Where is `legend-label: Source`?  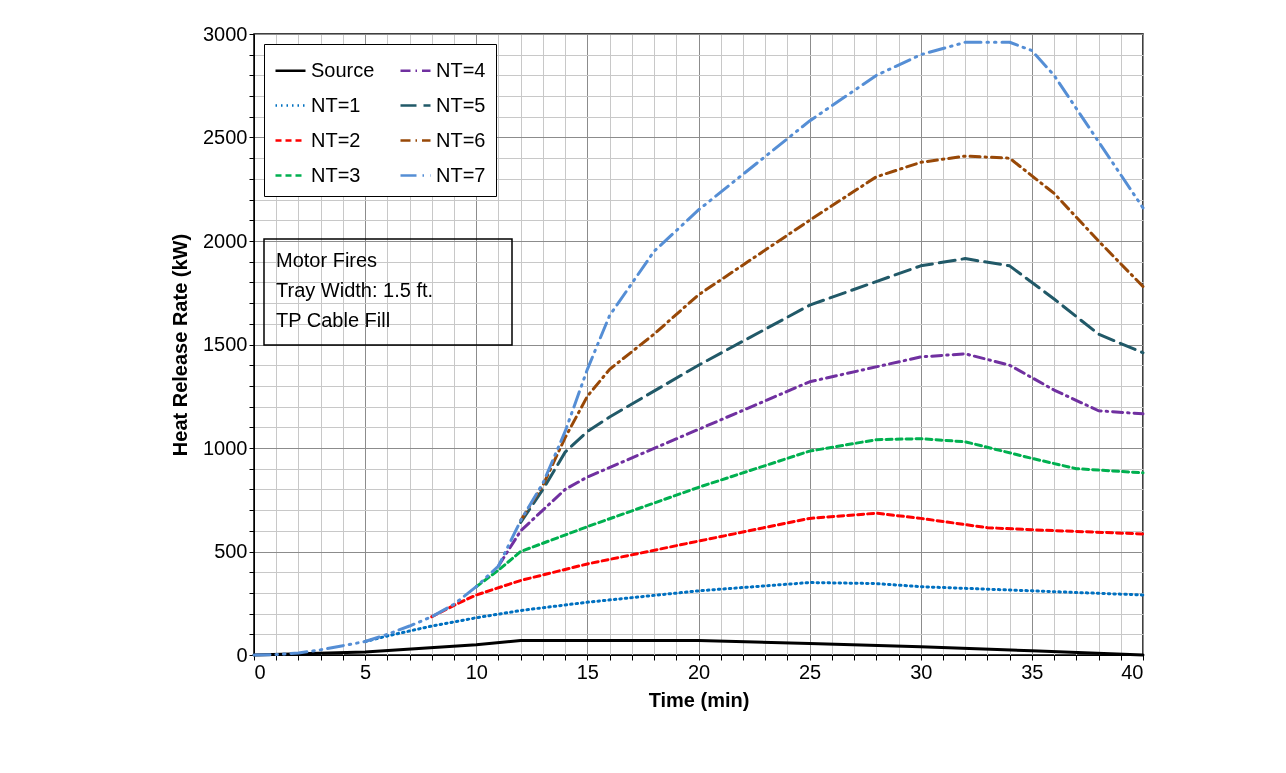
legend-label: Source is located at coordinates (343, 69).